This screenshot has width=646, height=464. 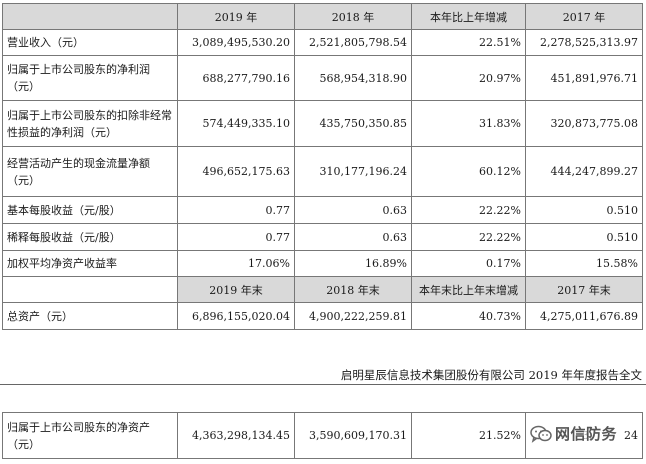 I want to click on cell-value: 568,954,318.90, so click(x=353, y=78).